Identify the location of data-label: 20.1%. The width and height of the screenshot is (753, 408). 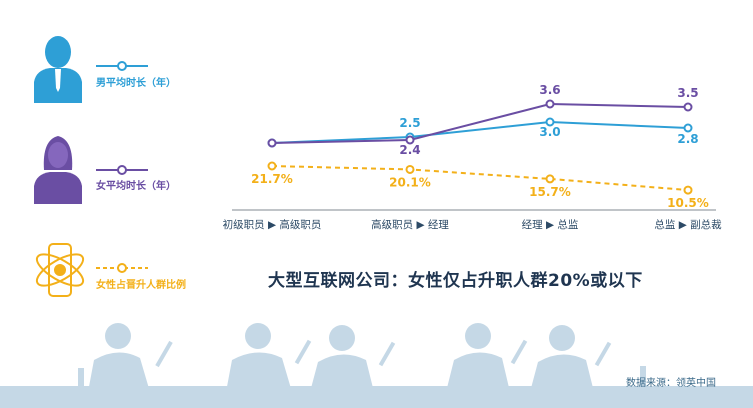
(410, 182).